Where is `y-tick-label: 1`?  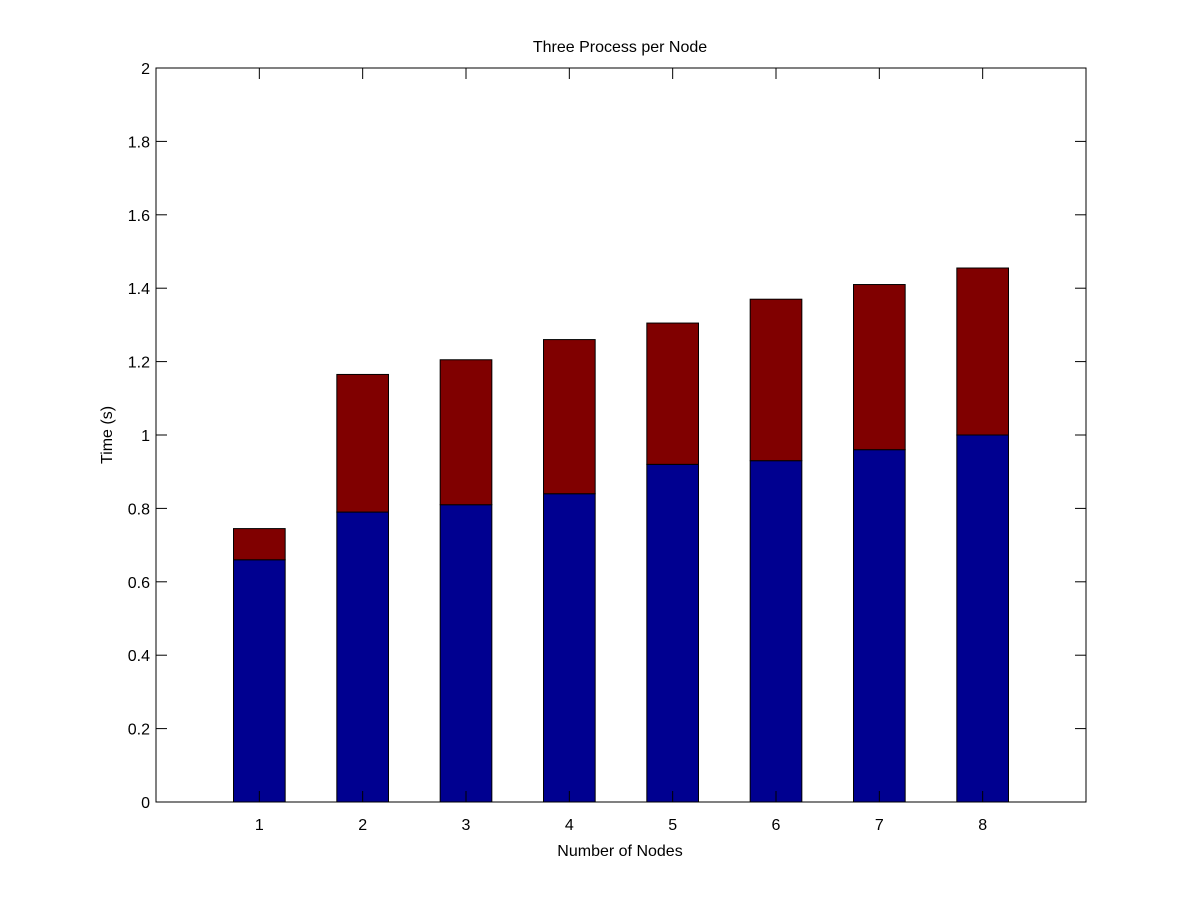
y-tick-label: 1 is located at coordinates (145, 436).